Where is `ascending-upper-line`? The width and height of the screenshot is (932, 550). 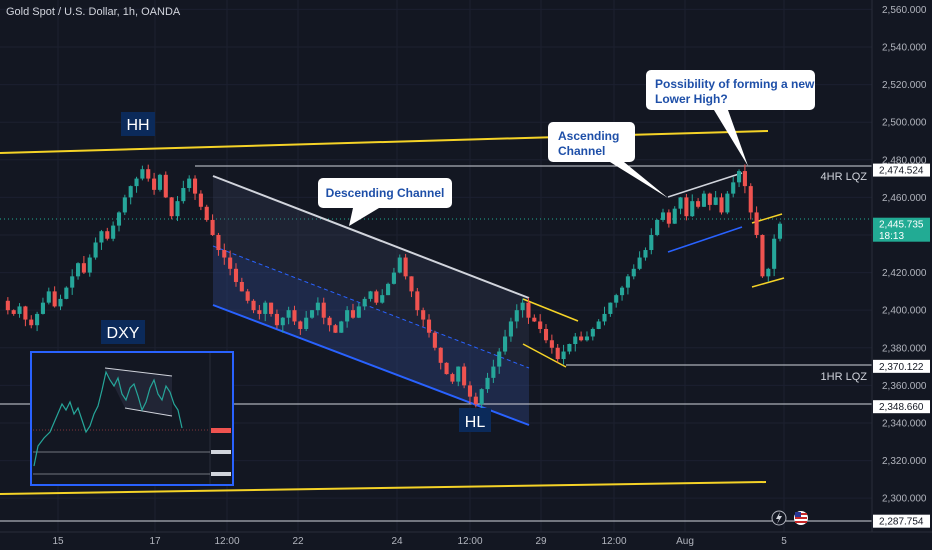
ascending-upper-line is located at coordinates (705, 185).